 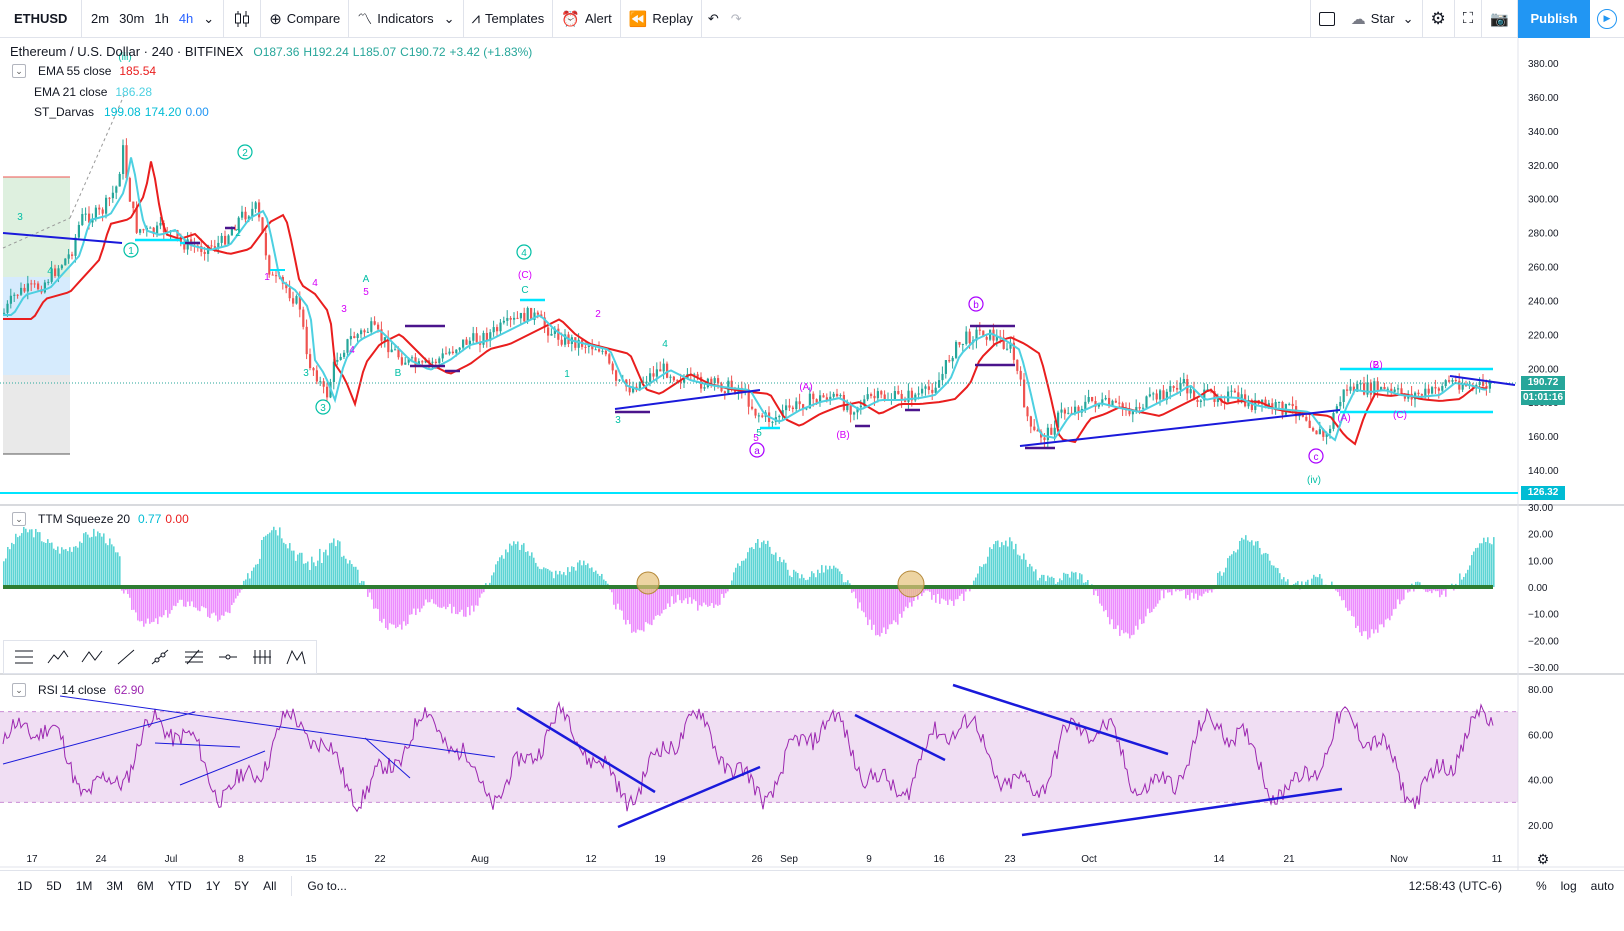 What do you see at coordinates (305, 19) in the screenshot?
I see `compare-button: ⊕ Compare` at bounding box center [305, 19].